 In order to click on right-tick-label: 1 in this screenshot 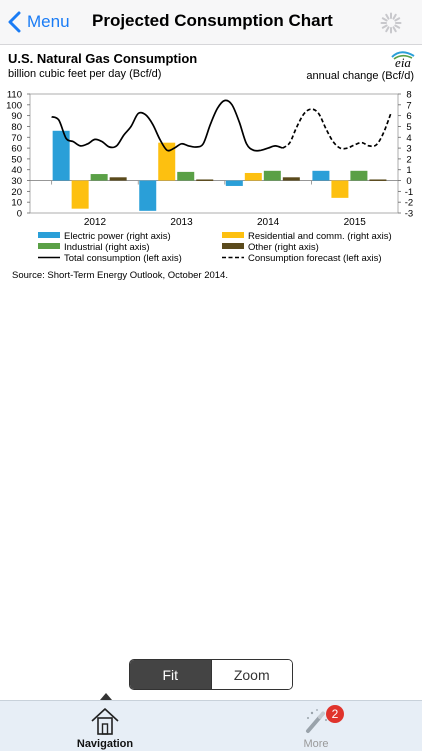, I will do `click(408, 170)`.